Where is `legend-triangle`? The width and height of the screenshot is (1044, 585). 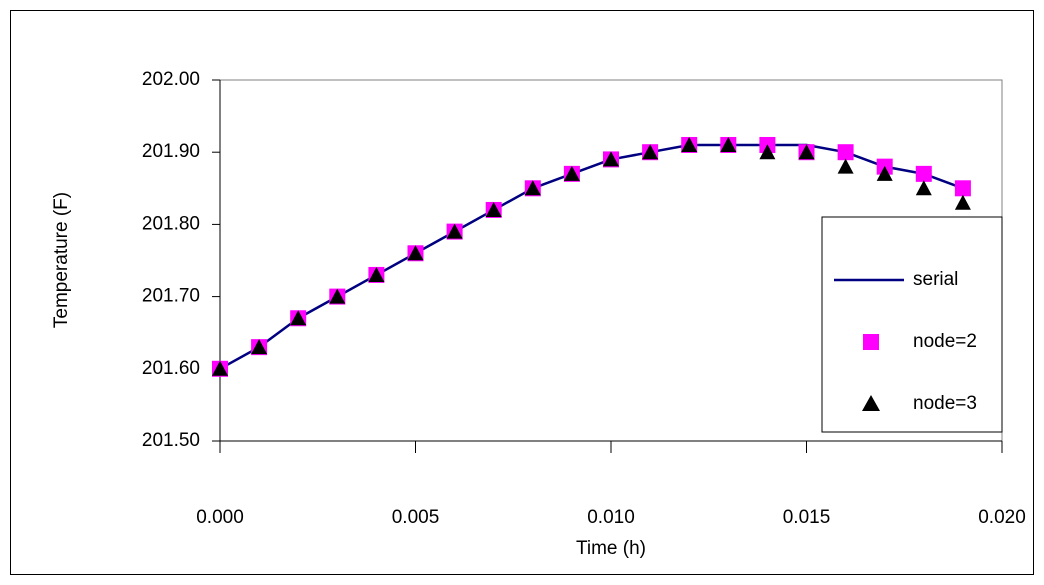
legend-triangle is located at coordinates (871, 403).